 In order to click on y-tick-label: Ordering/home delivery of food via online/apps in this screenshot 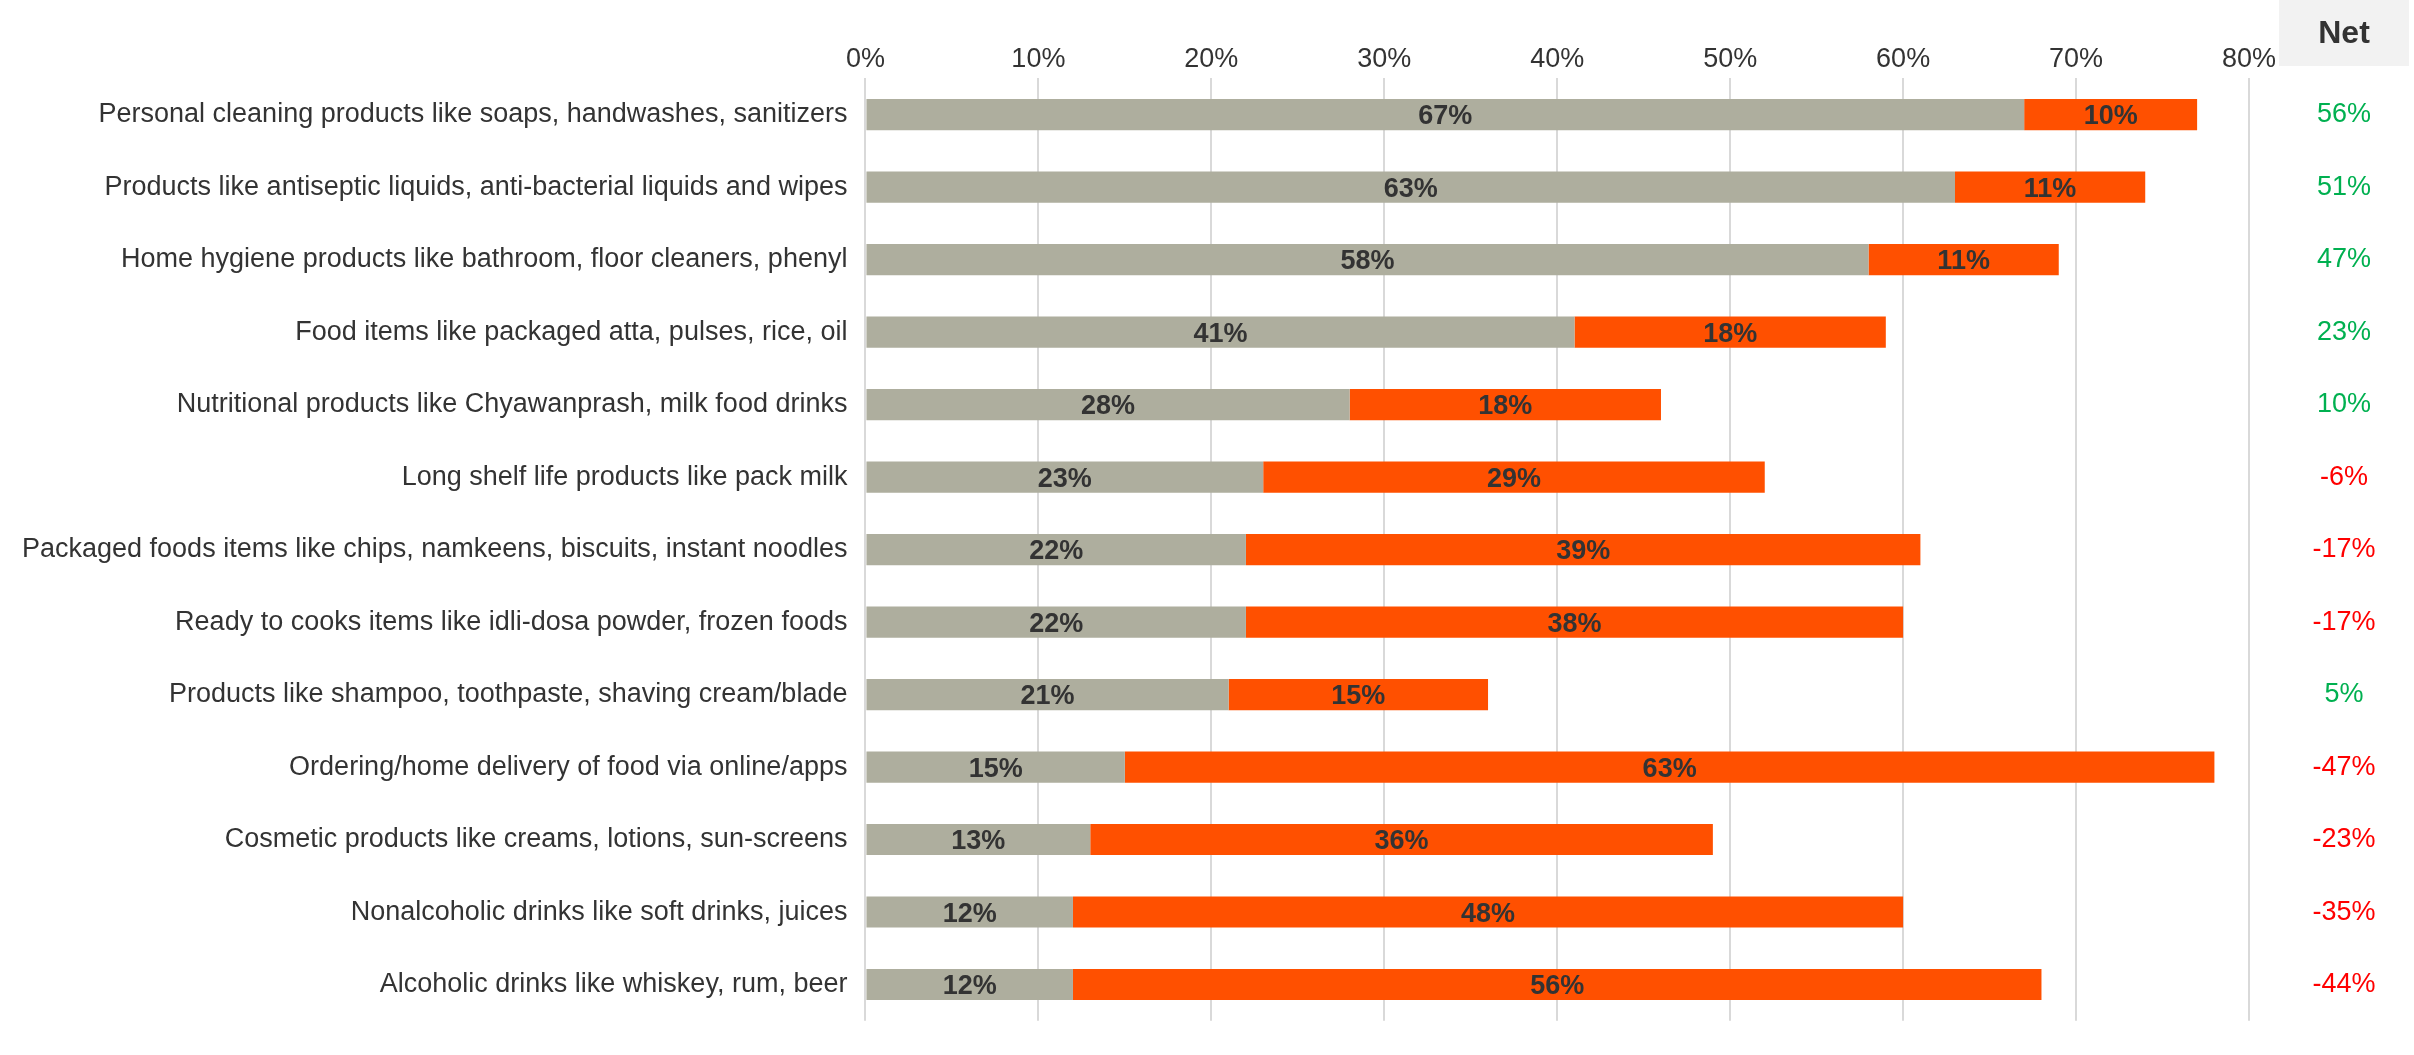, I will do `click(568, 765)`.